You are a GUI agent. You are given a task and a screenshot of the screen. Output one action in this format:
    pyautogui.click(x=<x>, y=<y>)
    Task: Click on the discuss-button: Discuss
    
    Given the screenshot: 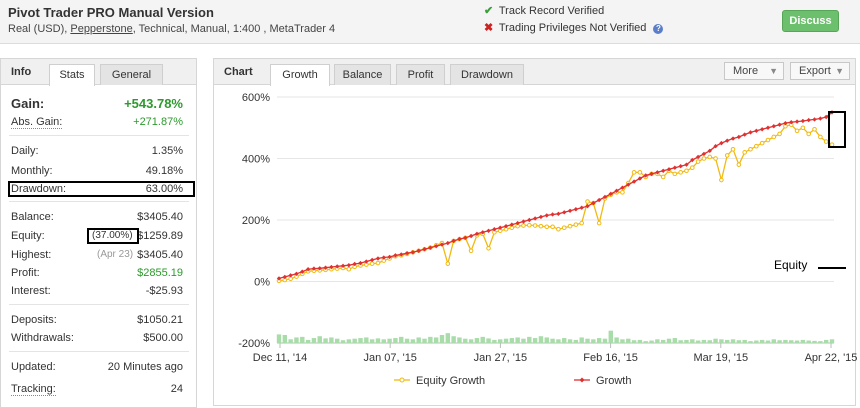 What is the action you would take?
    pyautogui.click(x=810, y=21)
    